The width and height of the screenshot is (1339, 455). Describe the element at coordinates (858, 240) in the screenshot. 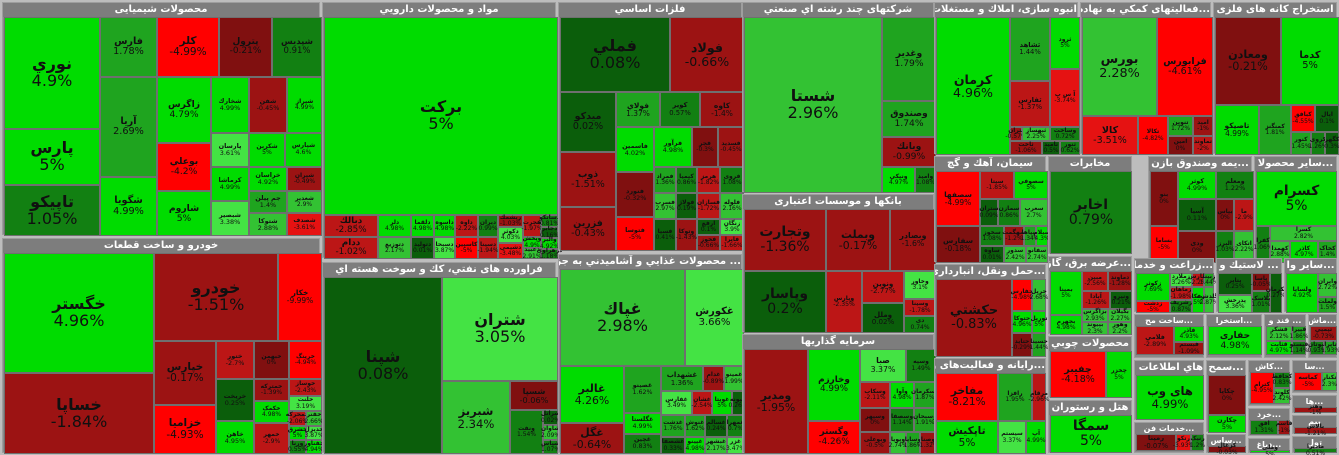

I see `treemap-tile: وبملت -0.17%` at that location.